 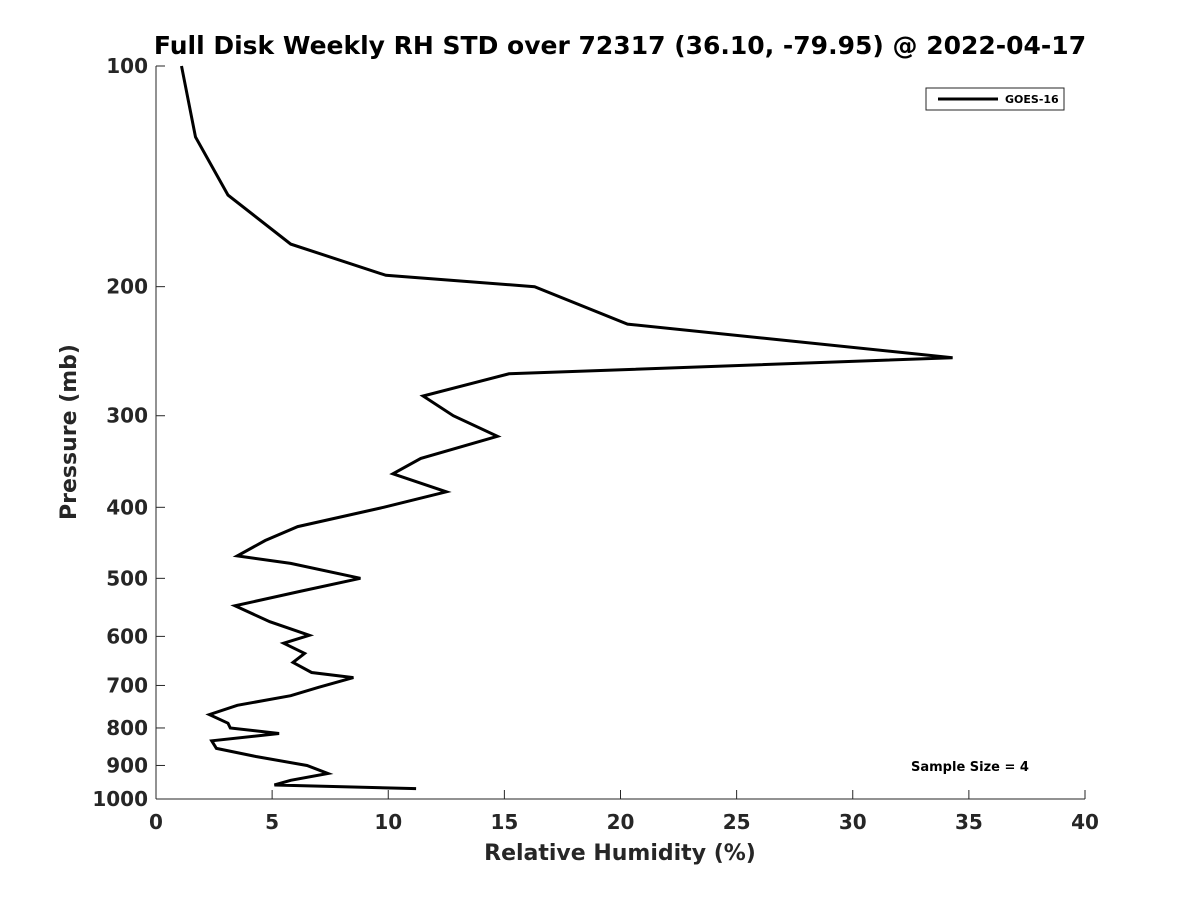 What do you see at coordinates (969, 822) in the screenshot?
I see `x-tick-label: 35` at bounding box center [969, 822].